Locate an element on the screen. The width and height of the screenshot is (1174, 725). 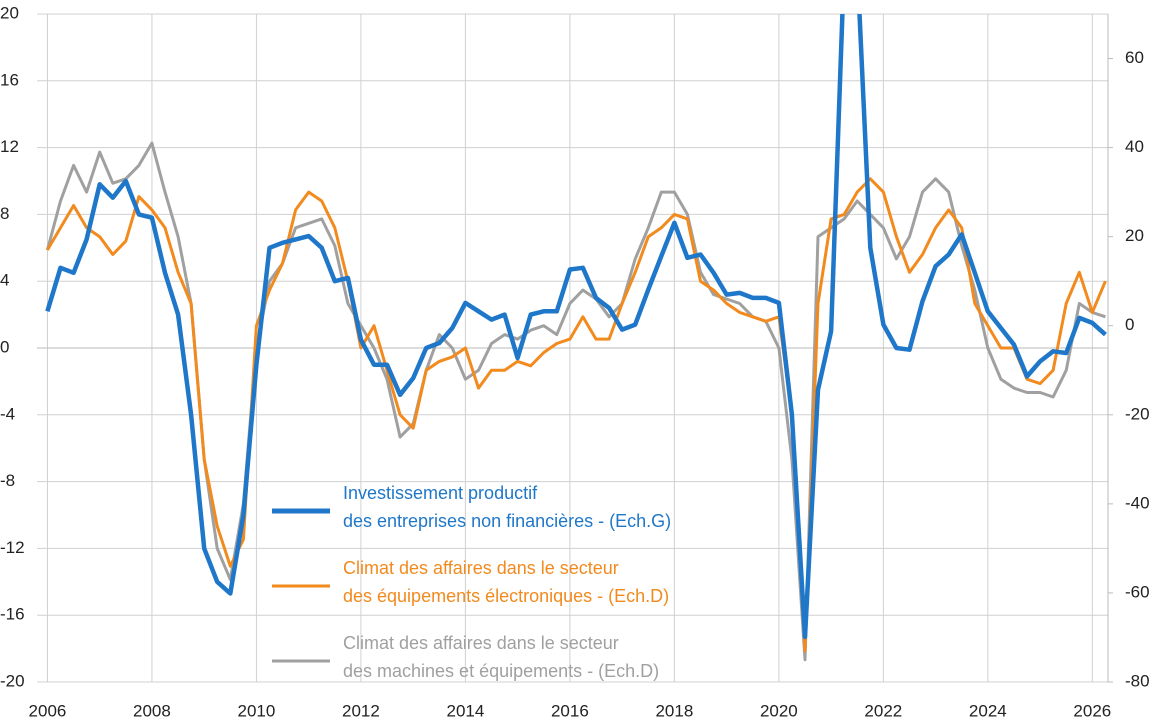
y2-tick-label: 60 is located at coordinates (1134, 57).